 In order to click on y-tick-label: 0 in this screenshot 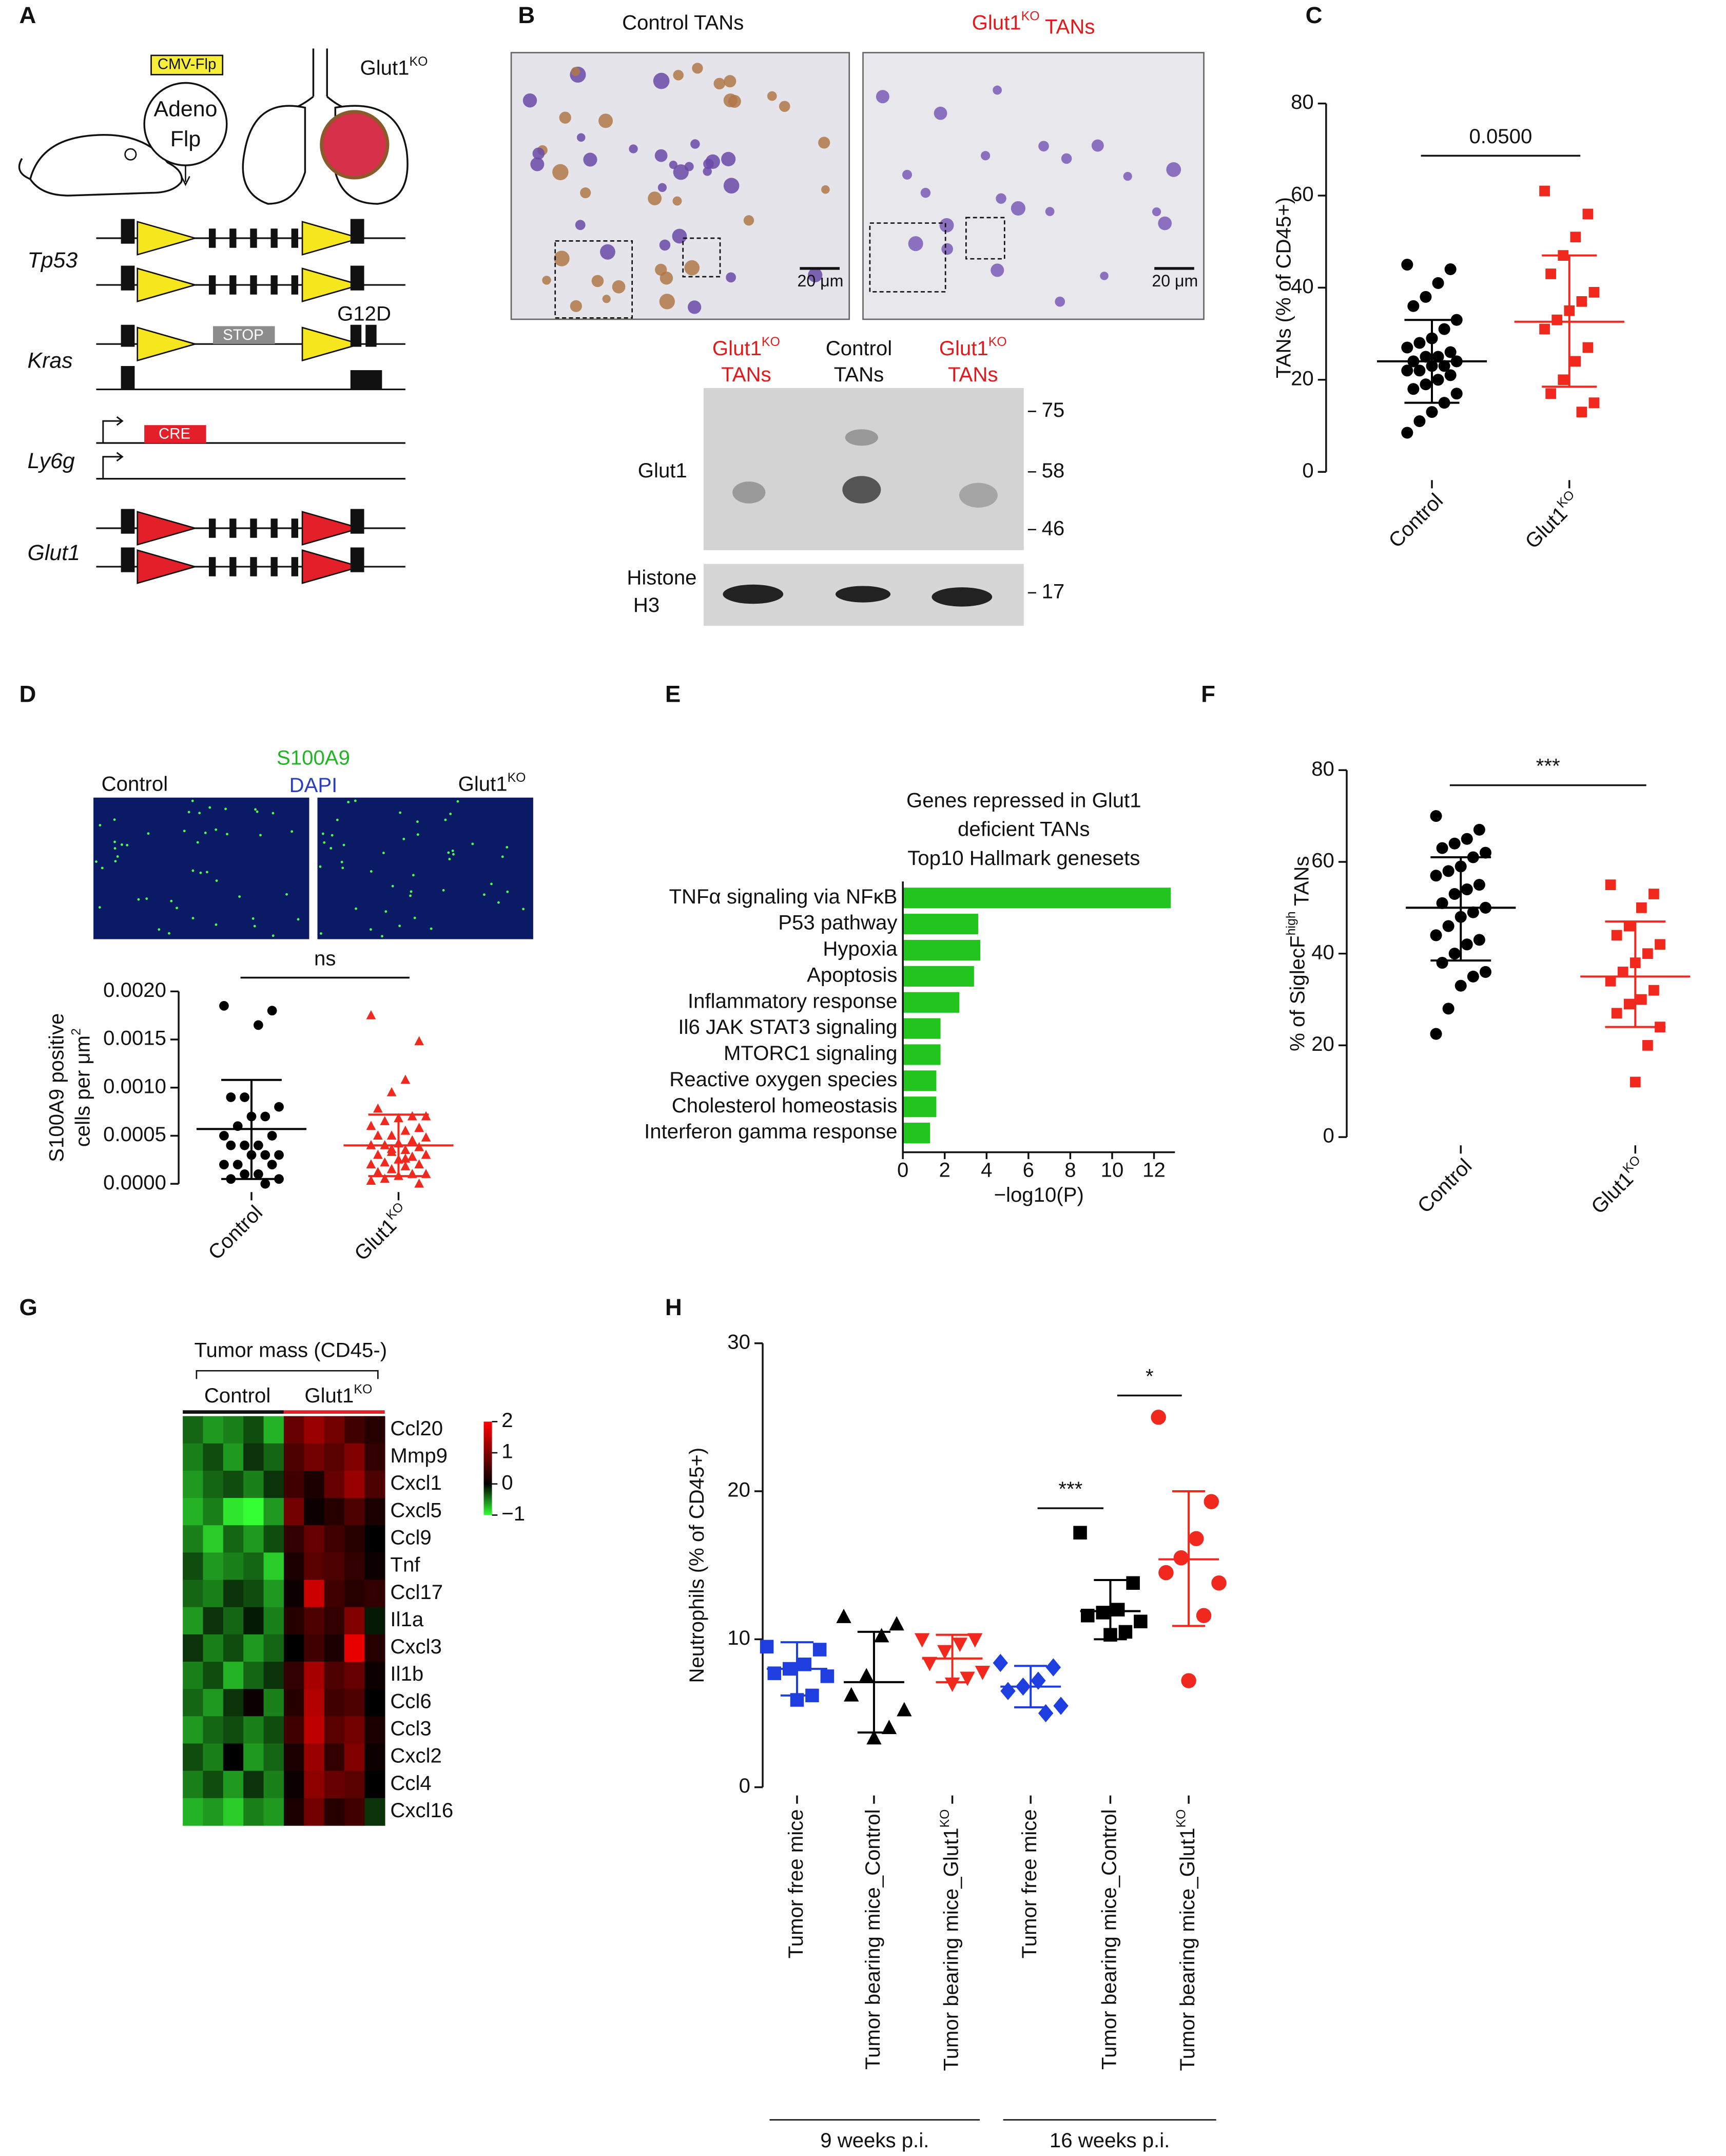, I will do `click(745, 1785)`.